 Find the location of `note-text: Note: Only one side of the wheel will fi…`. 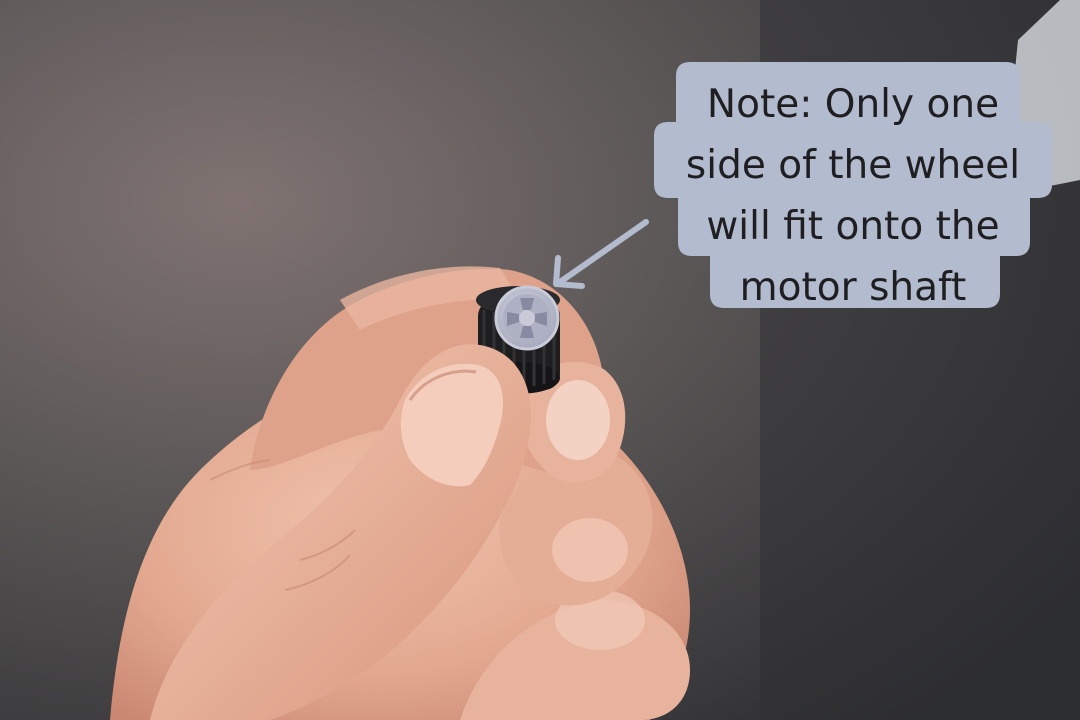

note-text: Note: Only one side of the wheel will fi… is located at coordinates (853, 196).